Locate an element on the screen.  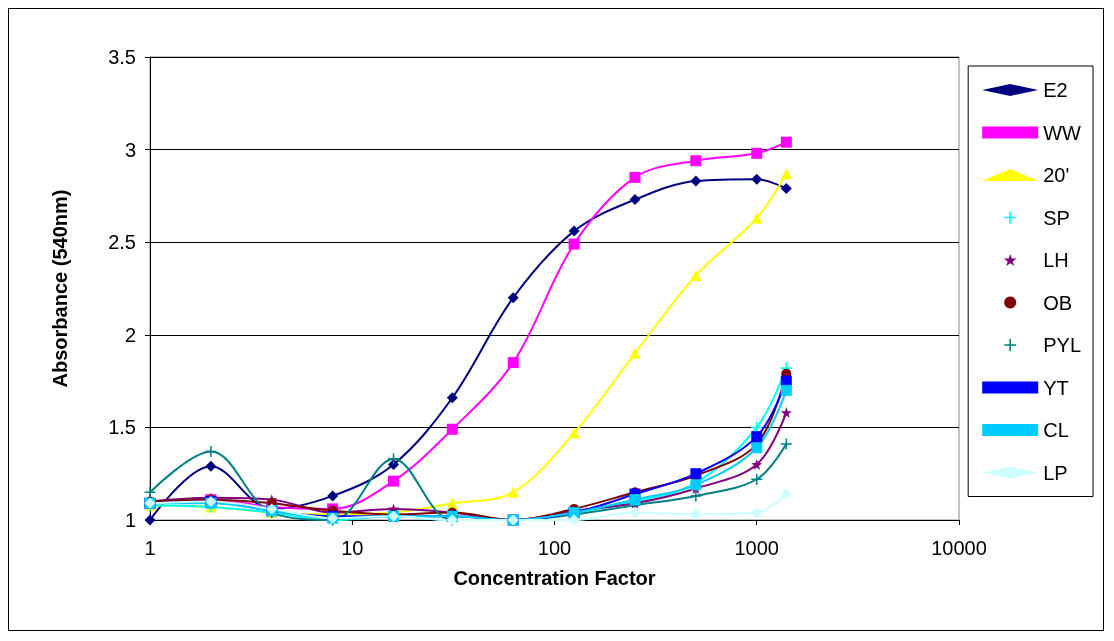
y-tick-label: 1.5 is located at coordinates (122, 427).